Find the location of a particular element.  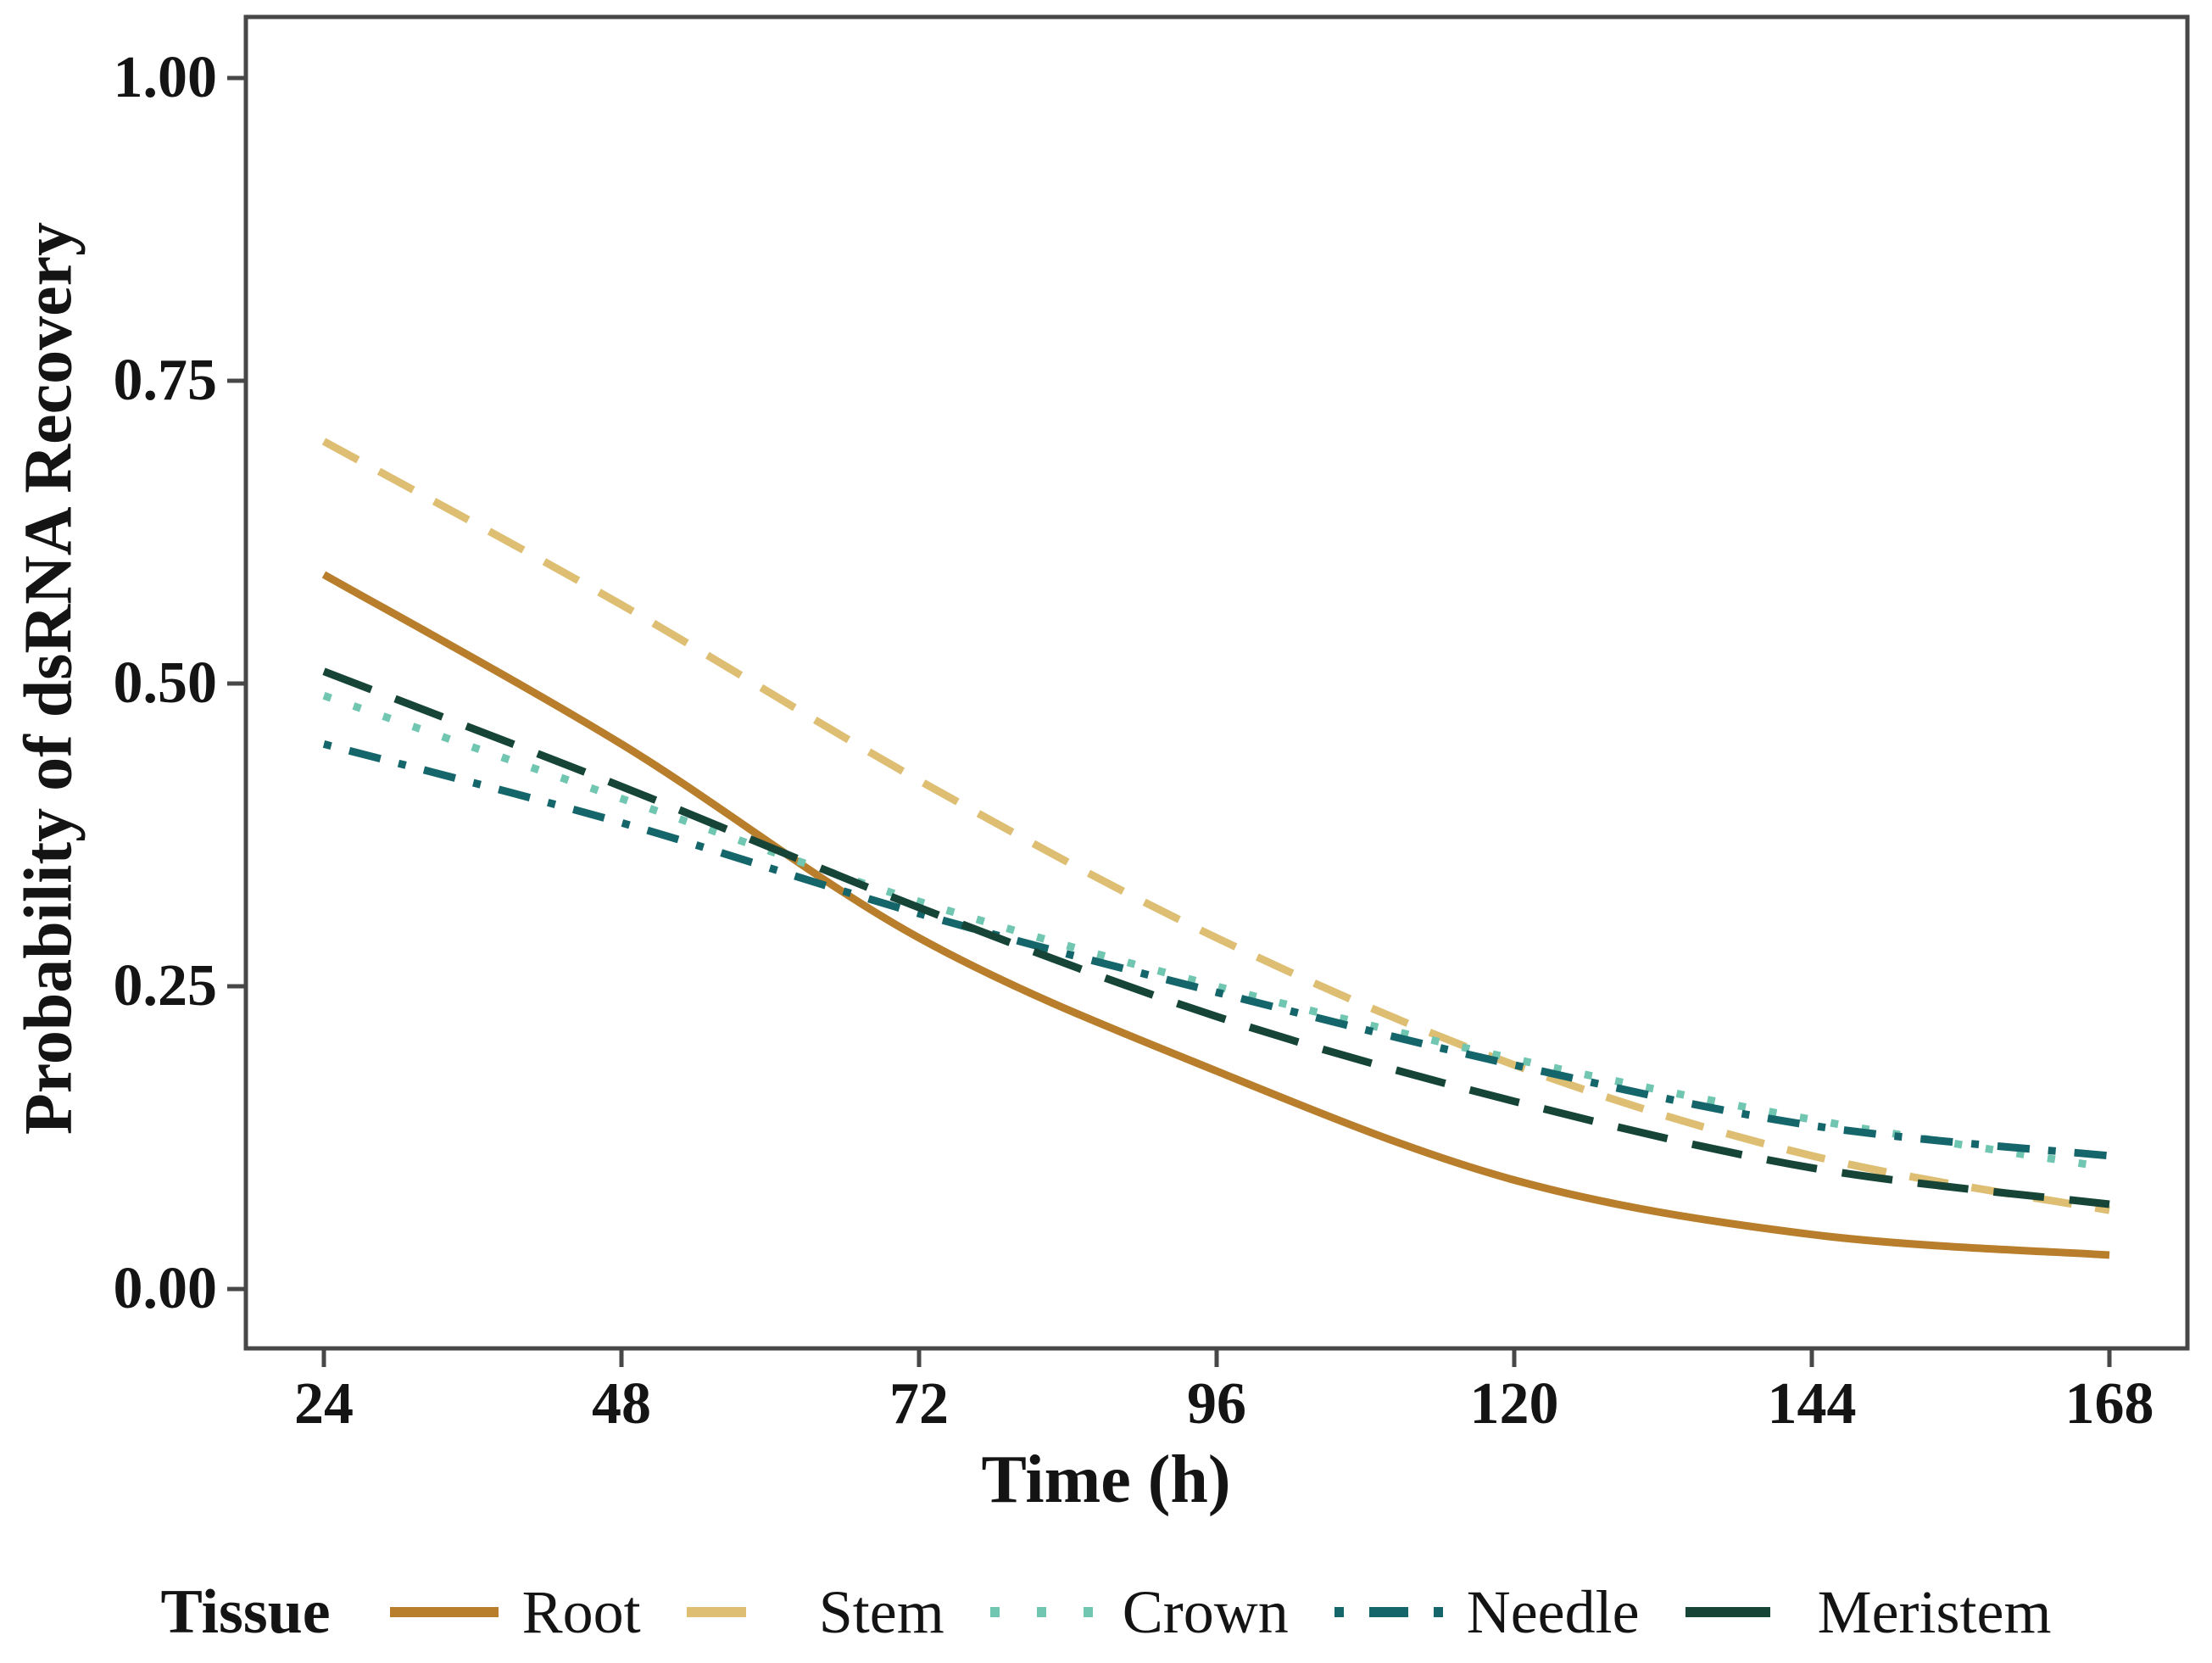

y-tick-label: 1.00 is located at coordinates (165, 77).